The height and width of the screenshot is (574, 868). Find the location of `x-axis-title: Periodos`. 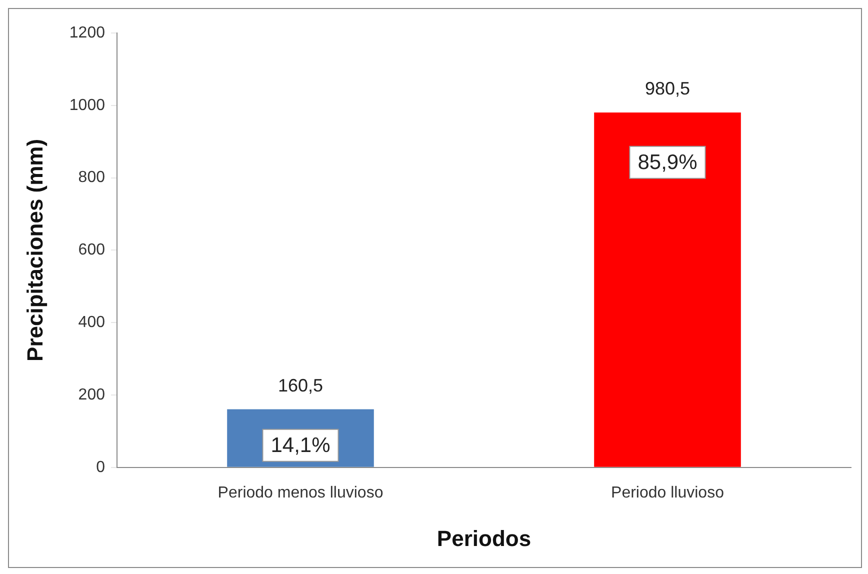

x-axis-title: Periodos is located at coordinates (484, 538).